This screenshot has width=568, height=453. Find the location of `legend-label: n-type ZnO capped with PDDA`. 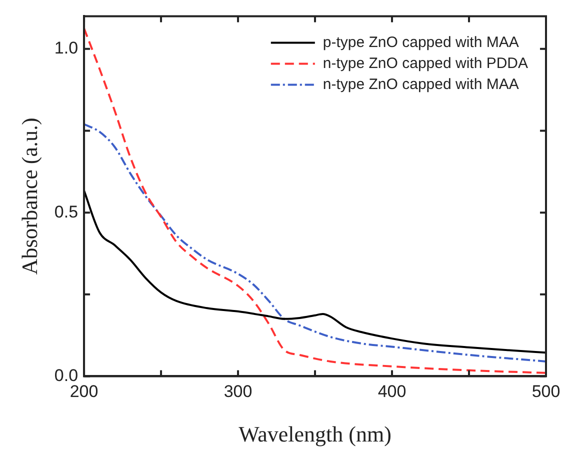

legend-label: n-type ZnO capped with PDDA is located at coordinates (425, 63).